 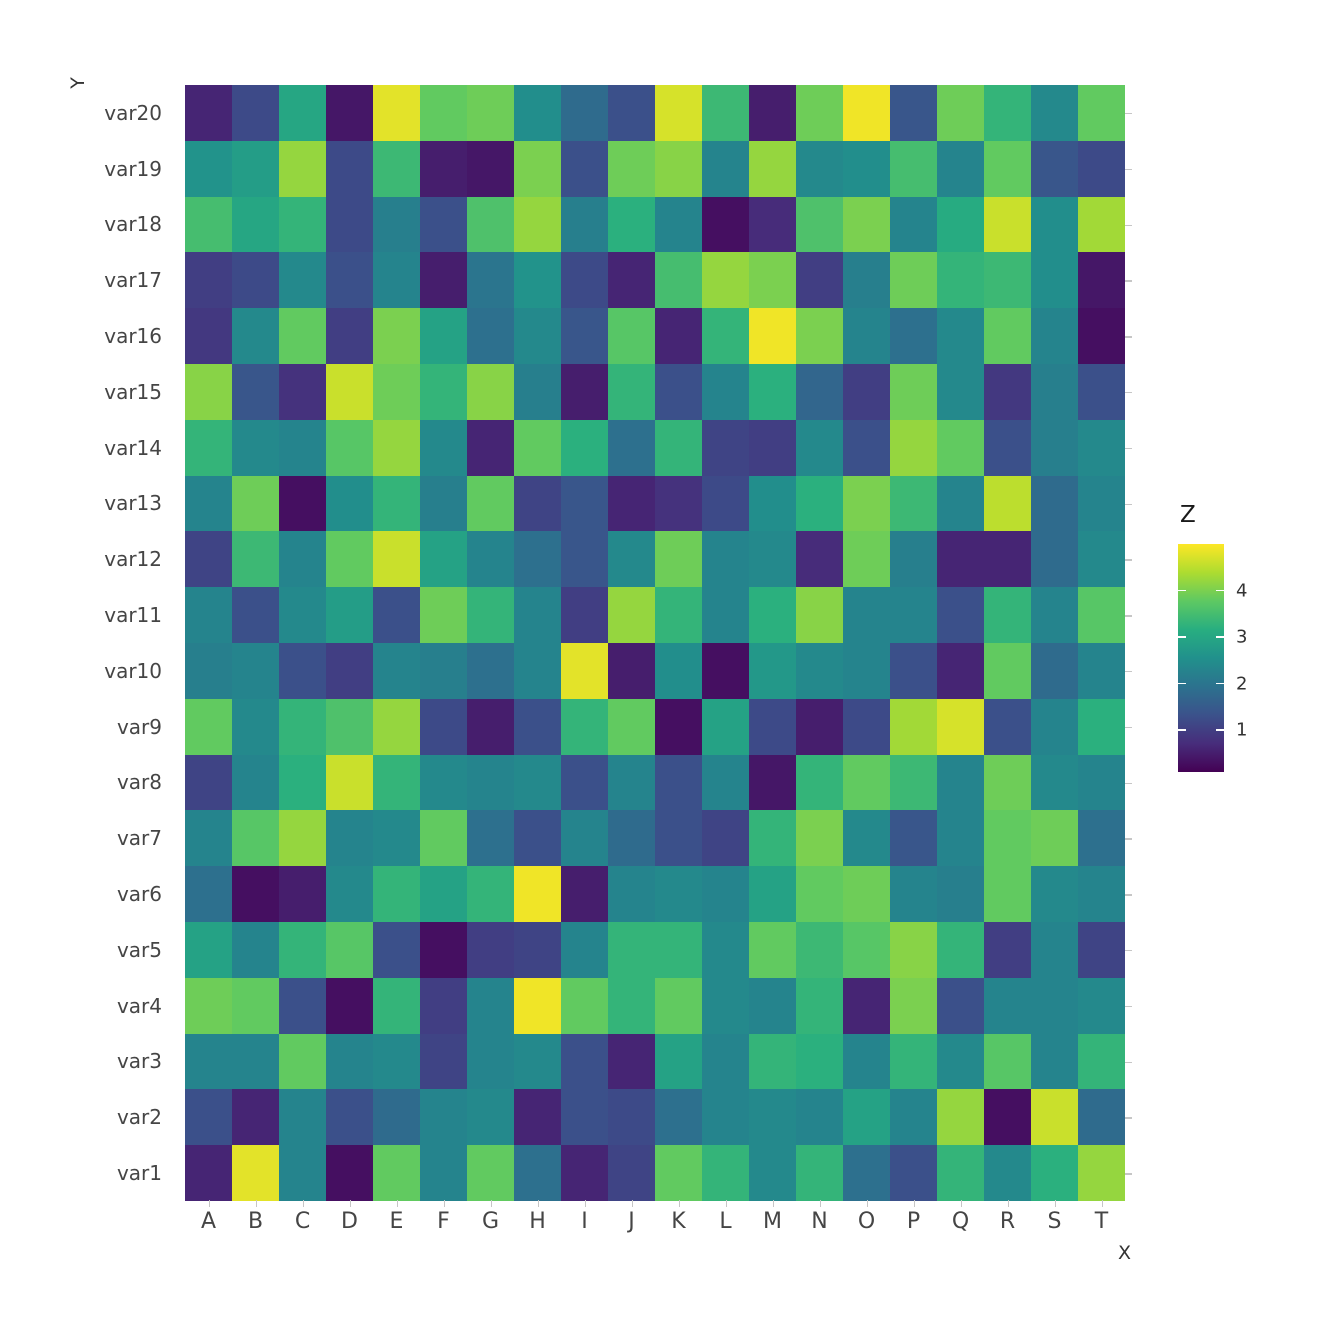 I want to click on x-axis-tick-labels: A B C D E F G H I J K L M N O P Q R S T, so click(x=655, y=1221).